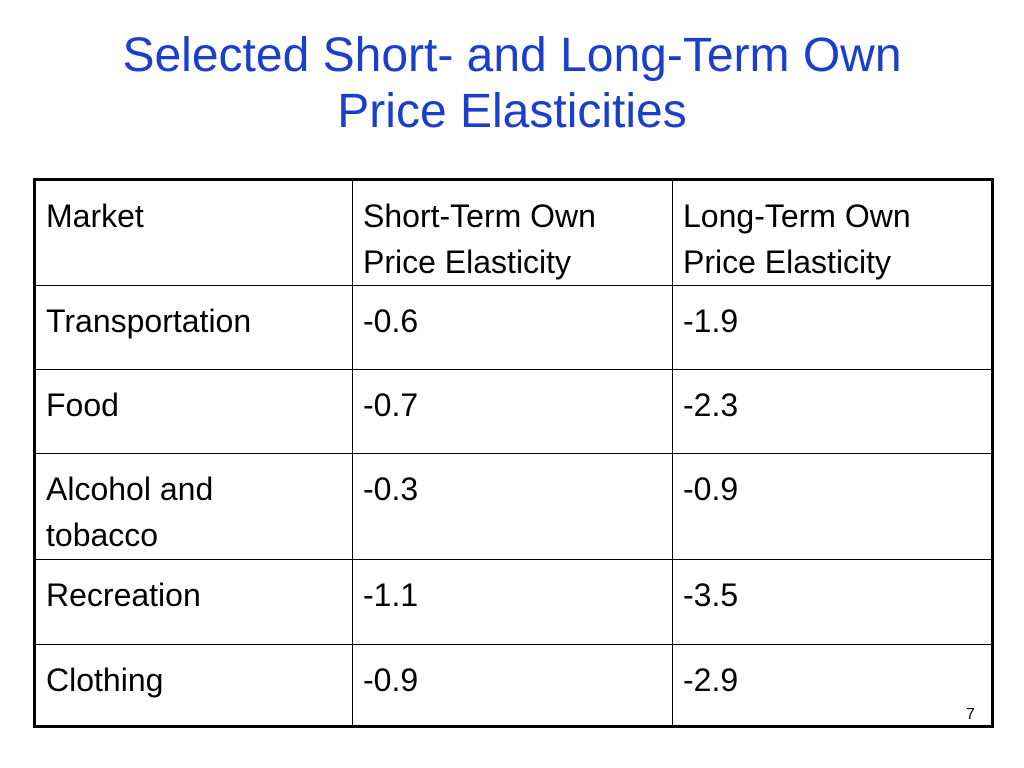 This screenshot has width=1024, height=768. What do you see at coordinates (832, 685) in the screenshot?
I see `long-term-cell: -2.9` at bounding box center [832, 685].